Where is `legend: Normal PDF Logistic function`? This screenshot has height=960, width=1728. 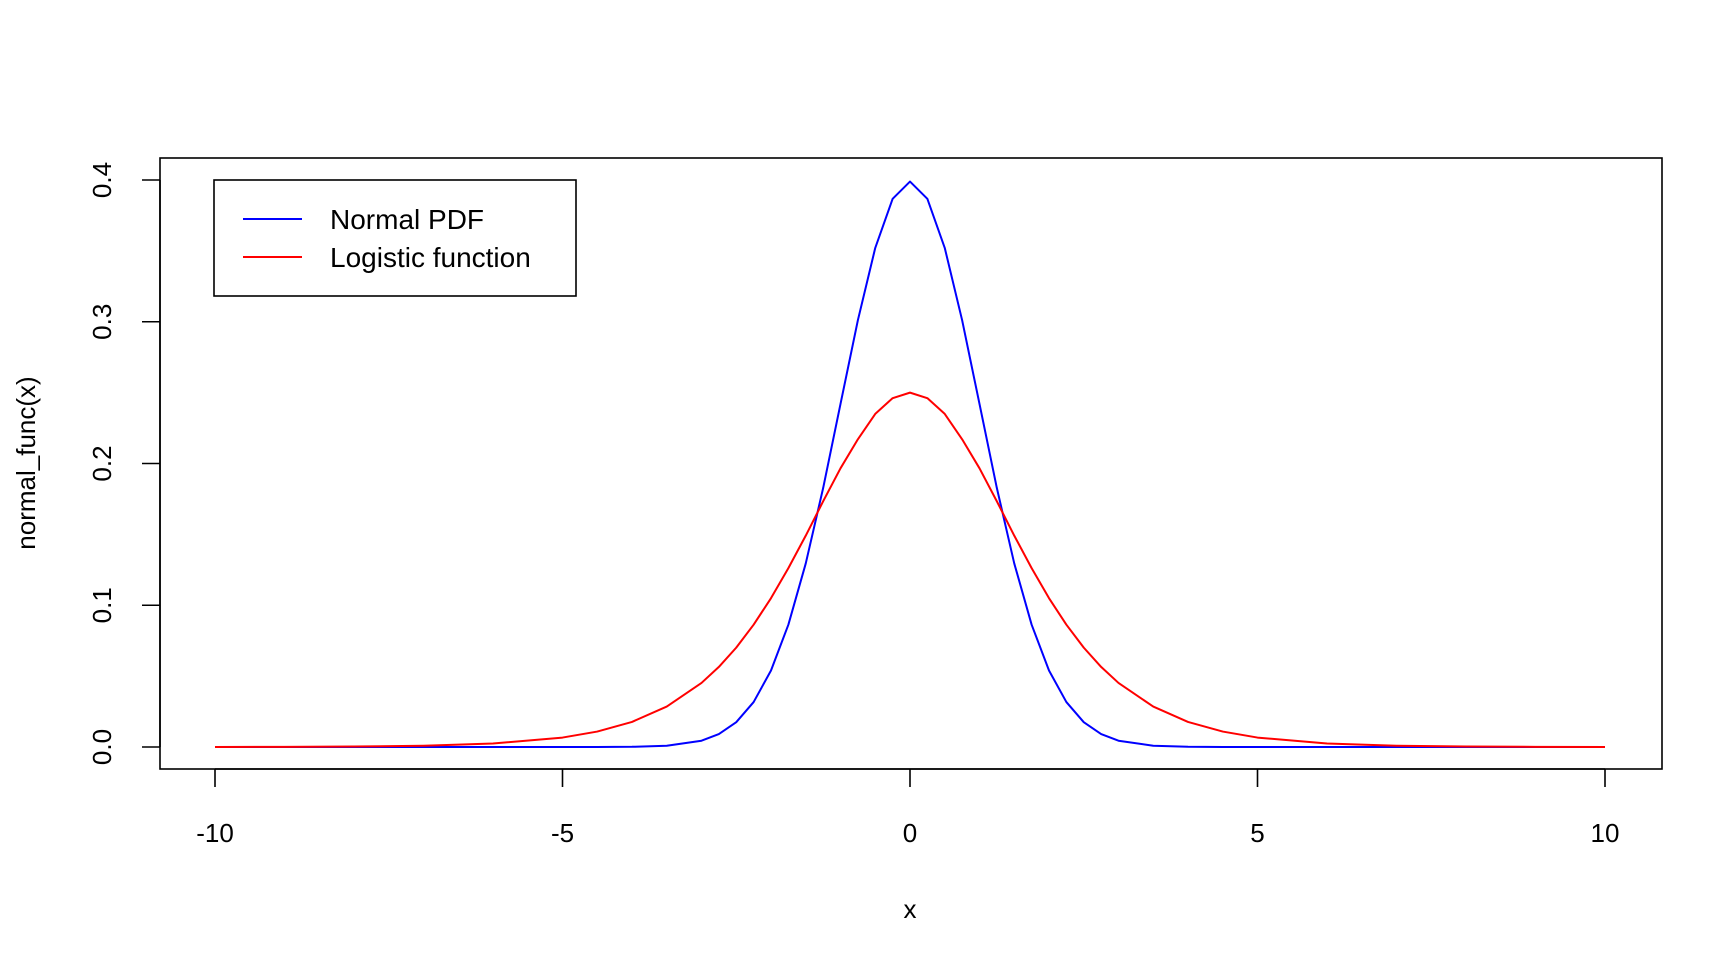
legend: Normal PDF Logistic function is located at coordinates (395, 238).